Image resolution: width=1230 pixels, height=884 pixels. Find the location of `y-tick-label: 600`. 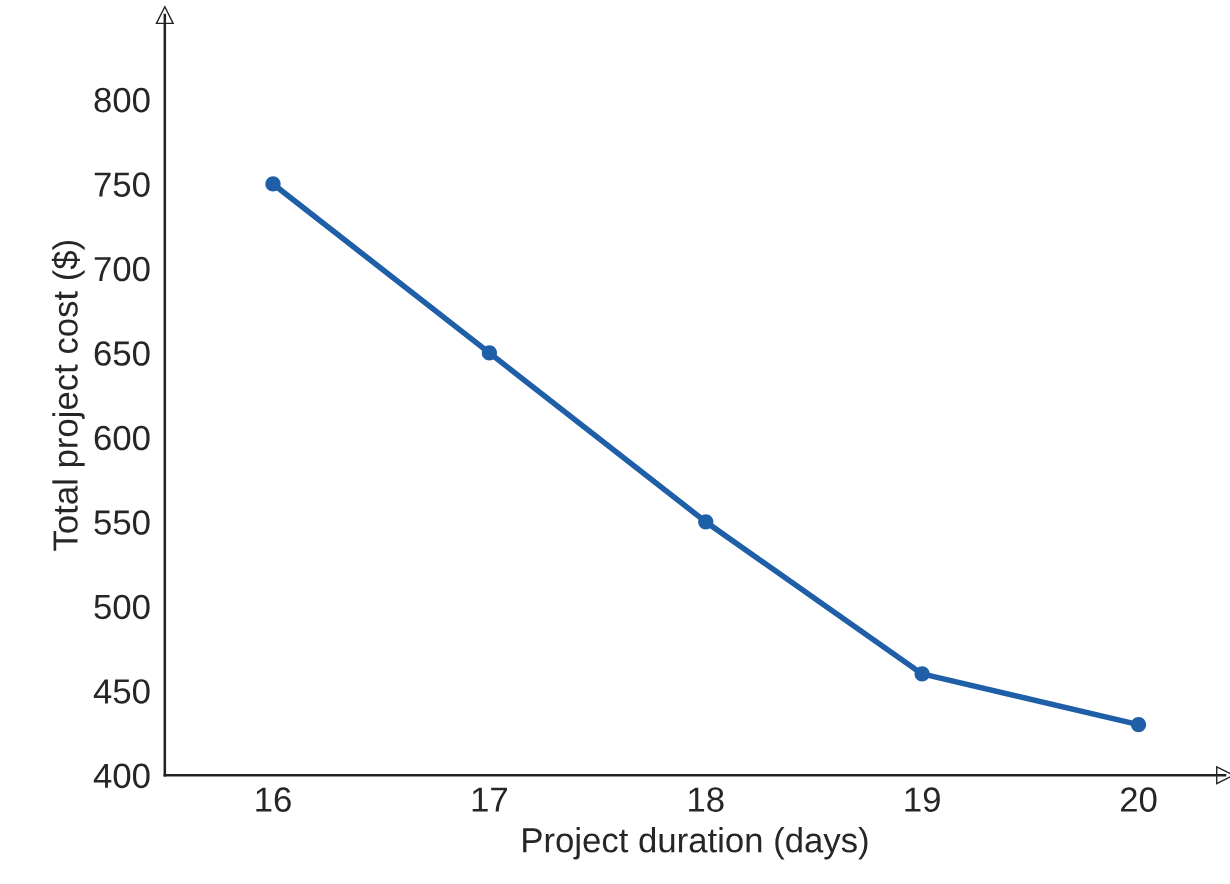

y-tick-label: 600 is located at coordinates (122, 438).